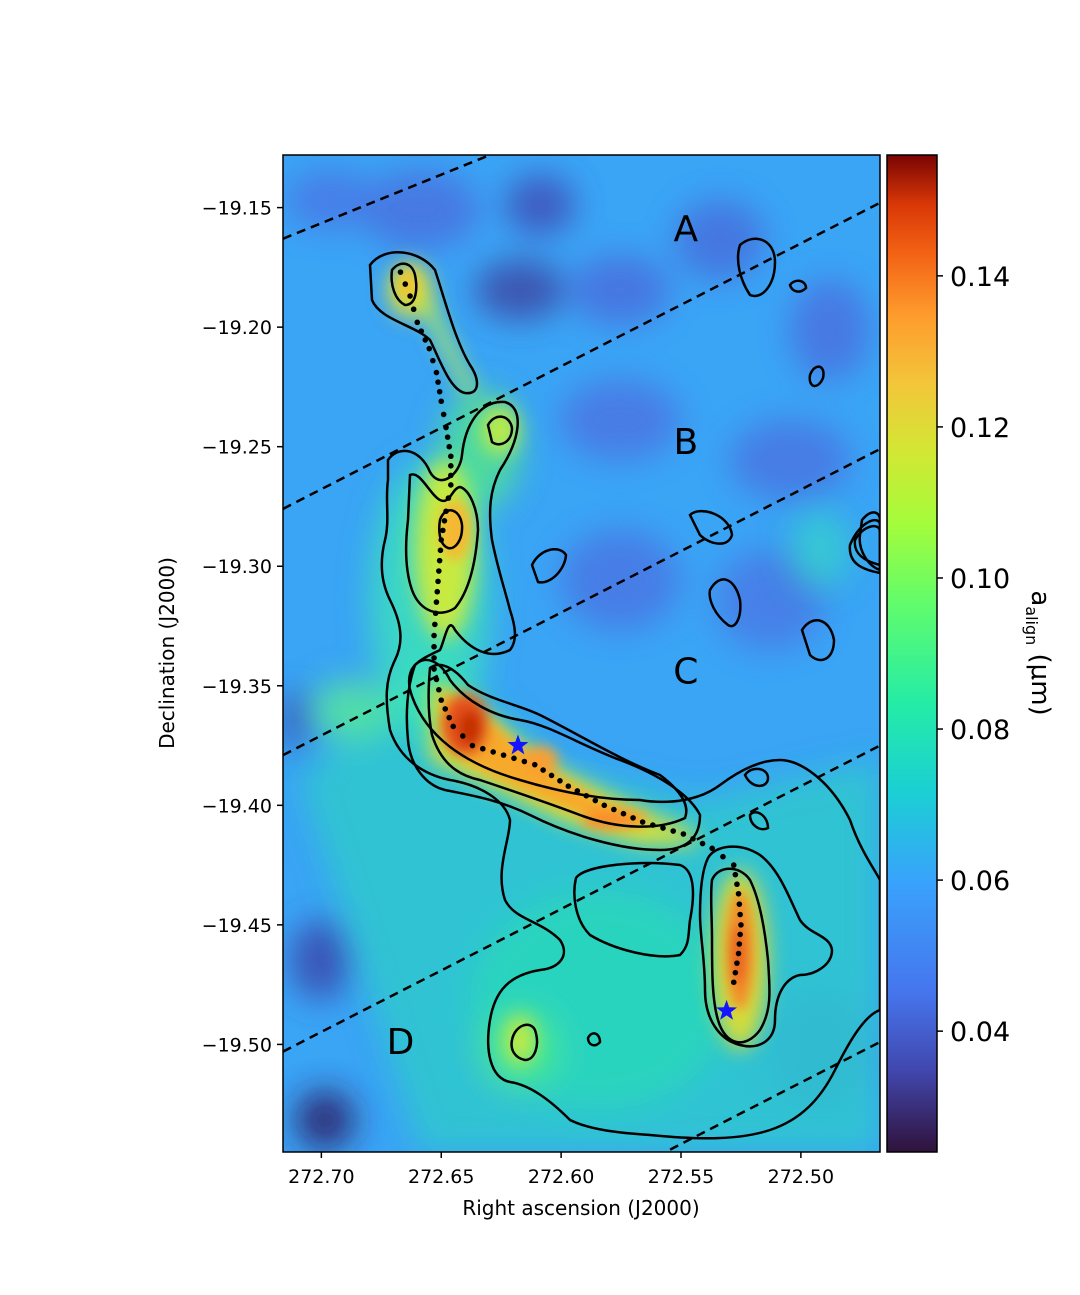 The image size is (1080, 1295). Describe the element at coordinates (237, 926) in the screenshot. I see `y-tick-label: −19.45` at that location.